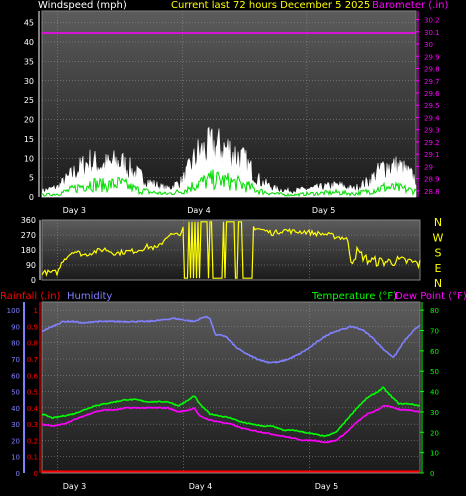 This screenshot has height=496, width=466. I want to click on direction-y-tick-label: 270, so click(28, 235).